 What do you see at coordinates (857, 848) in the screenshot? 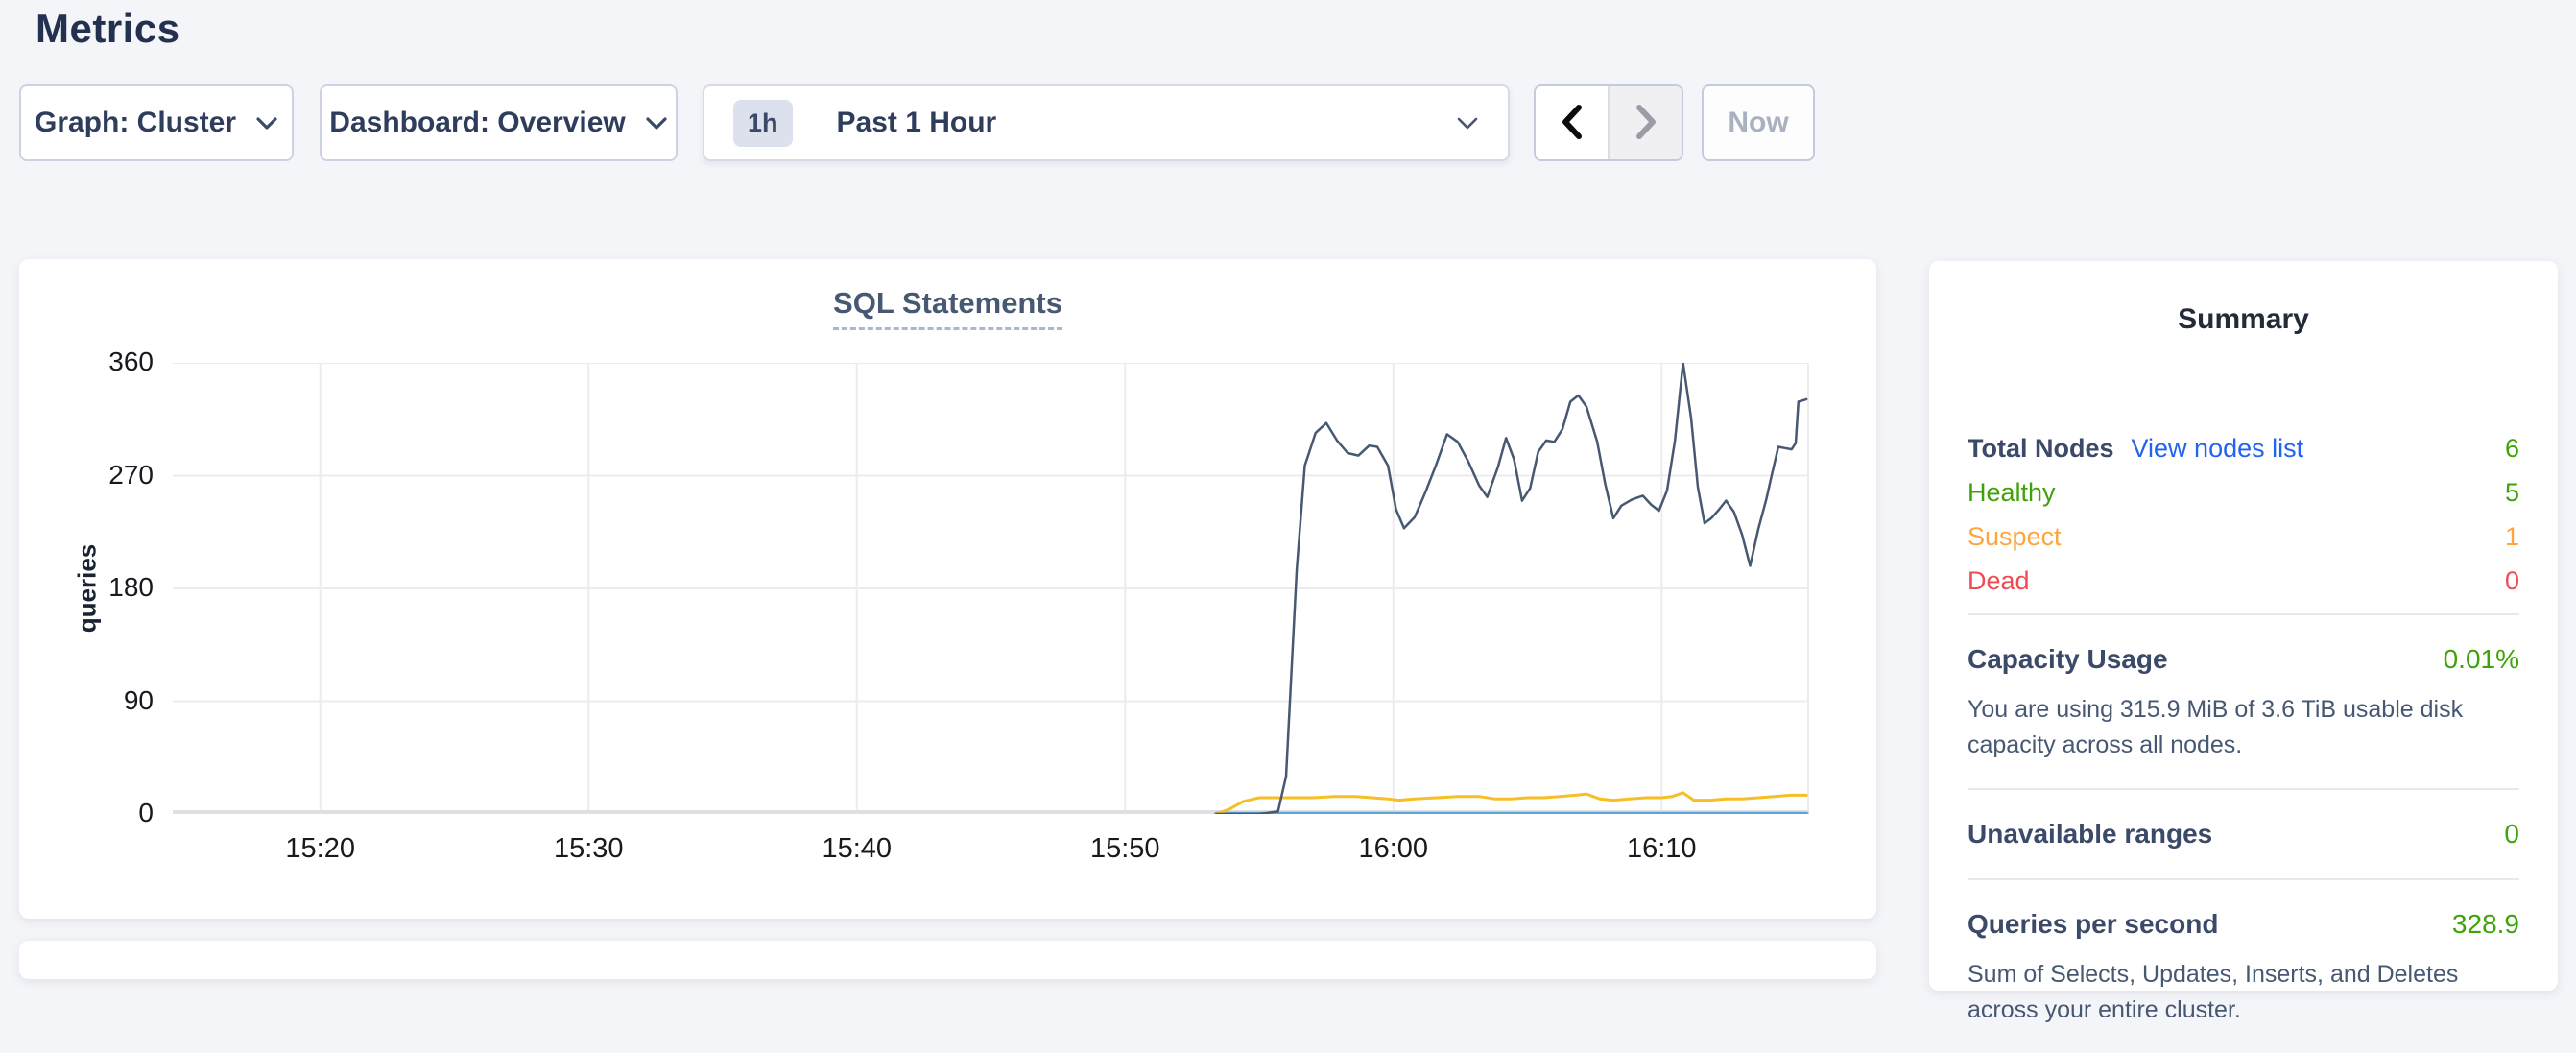
I see `x-axis-tick-label: 15:40` at bounding box center [857, 848].